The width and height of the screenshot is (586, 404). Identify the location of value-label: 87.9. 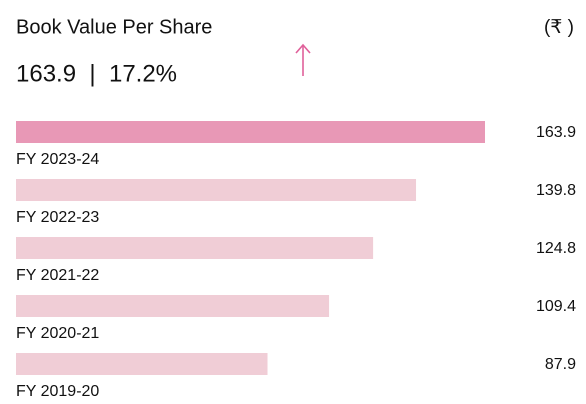
(560, 364).